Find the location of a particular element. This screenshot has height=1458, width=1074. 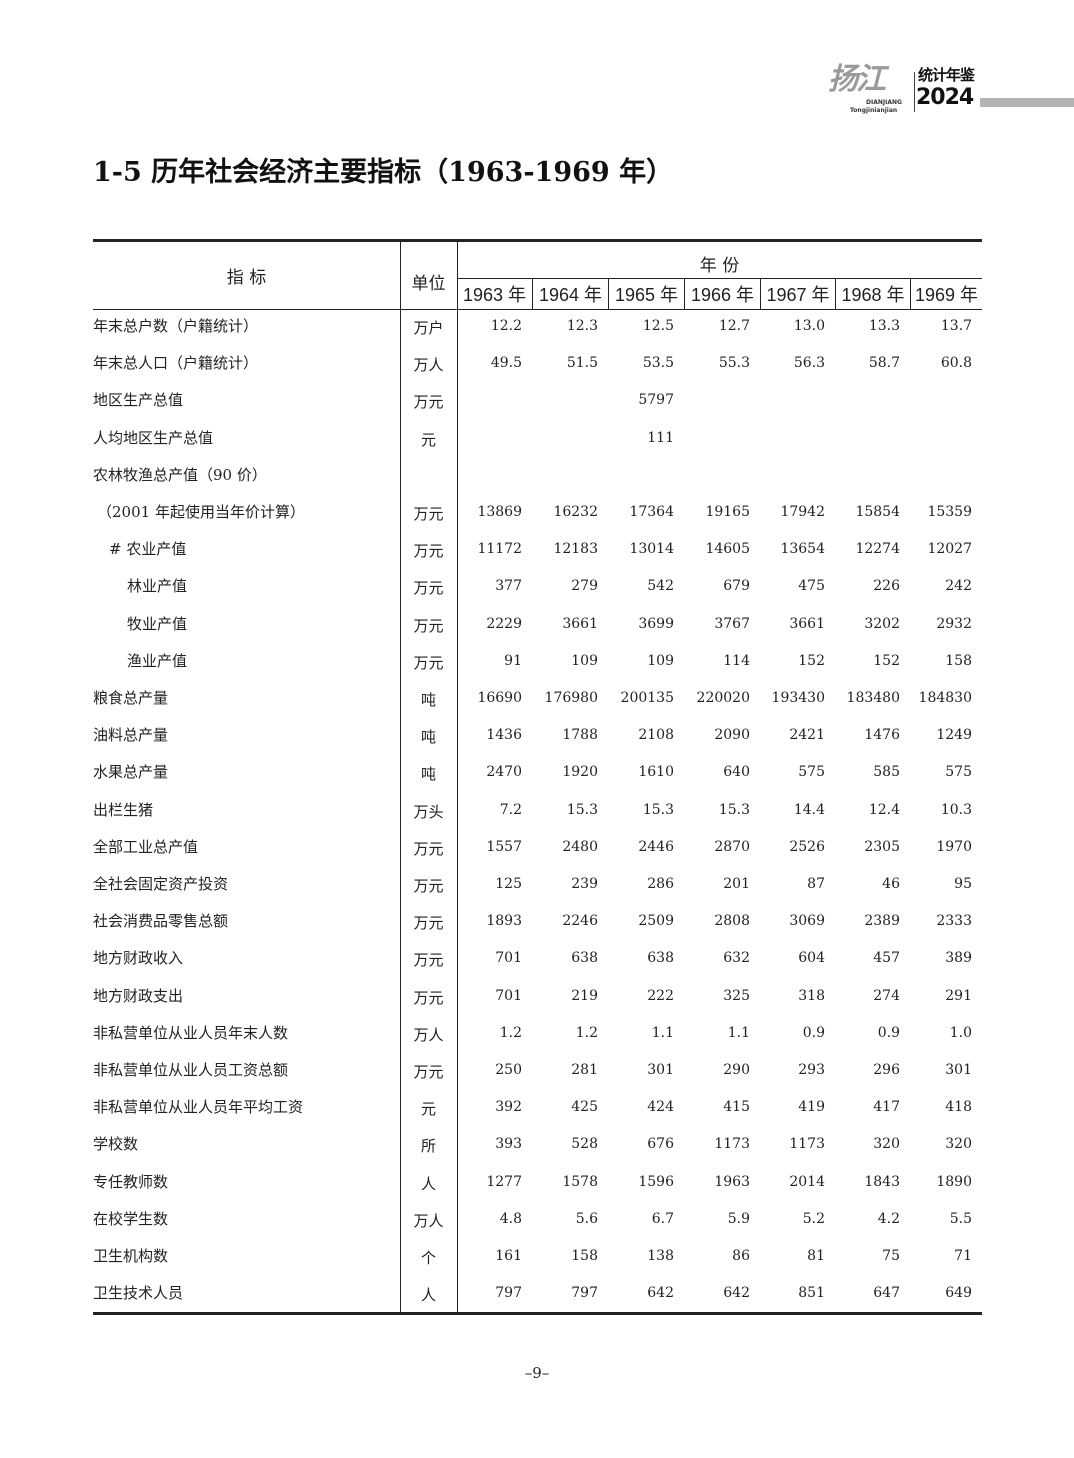

column-divider is located at coordinates (457, 777).